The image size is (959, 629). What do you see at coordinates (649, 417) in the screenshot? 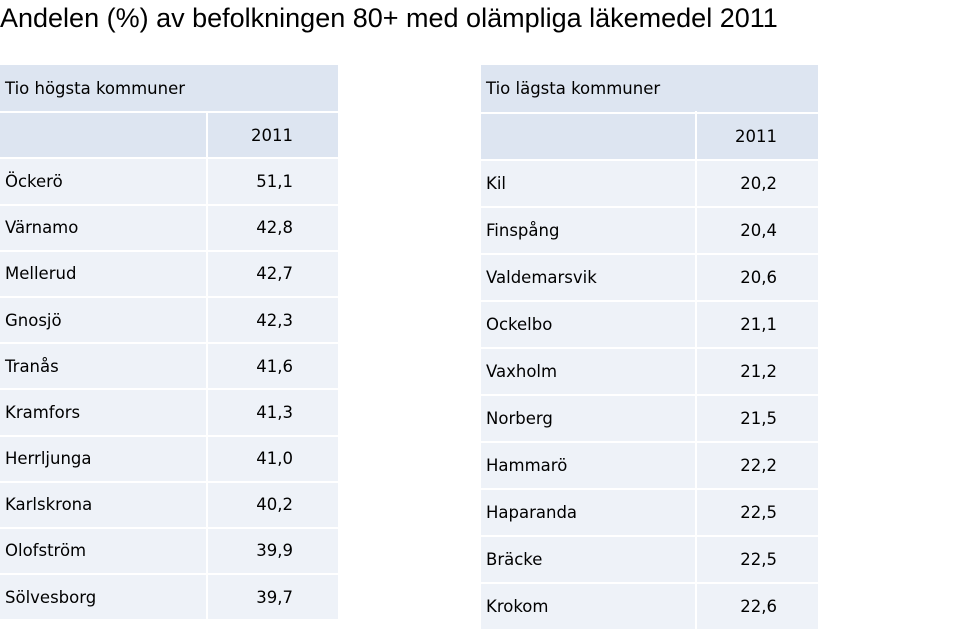
I see `table-row: Norberg 21,5` at bounding box center [649, 417].